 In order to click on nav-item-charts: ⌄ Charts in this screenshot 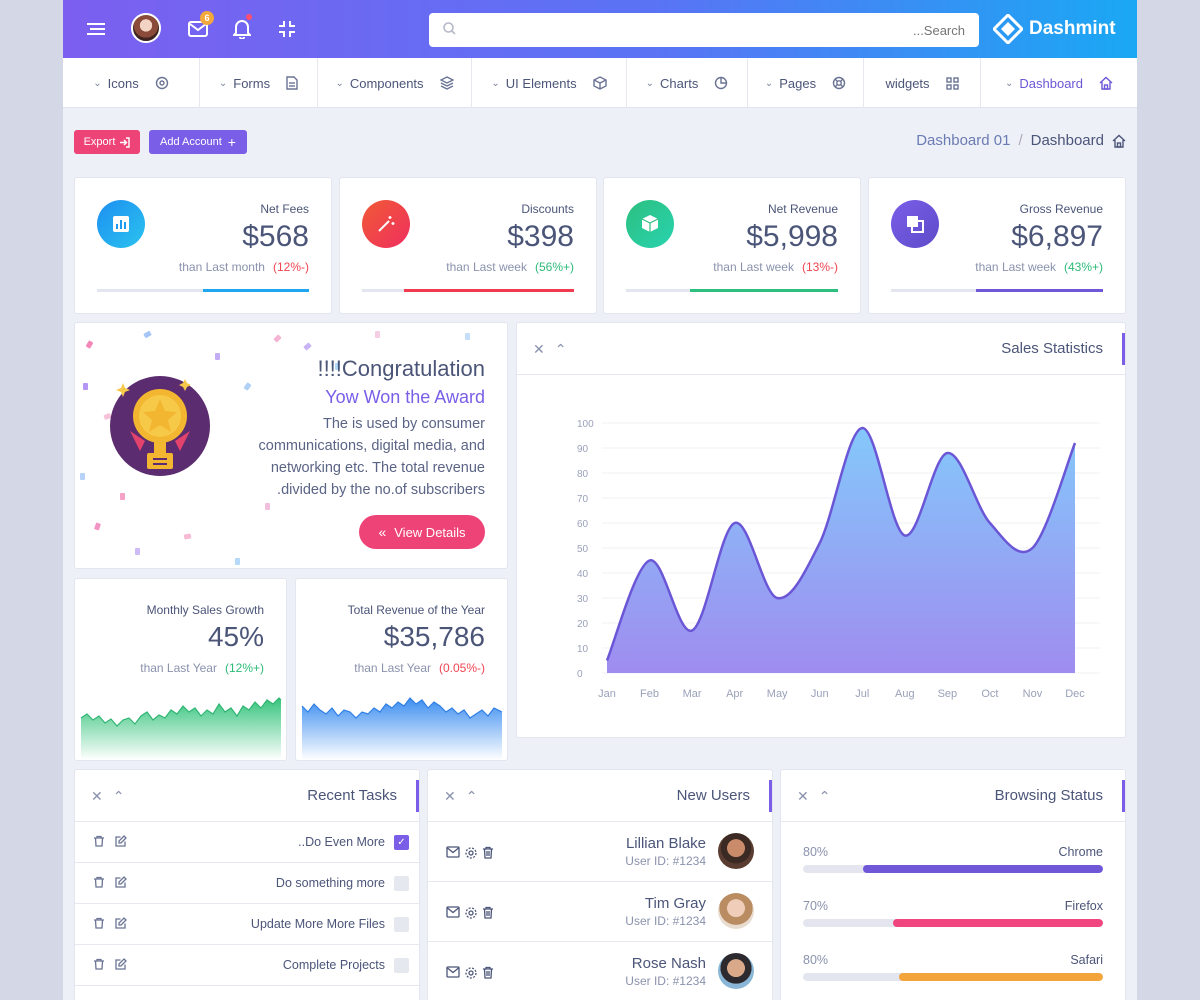, I will do `click(687, 83)`.